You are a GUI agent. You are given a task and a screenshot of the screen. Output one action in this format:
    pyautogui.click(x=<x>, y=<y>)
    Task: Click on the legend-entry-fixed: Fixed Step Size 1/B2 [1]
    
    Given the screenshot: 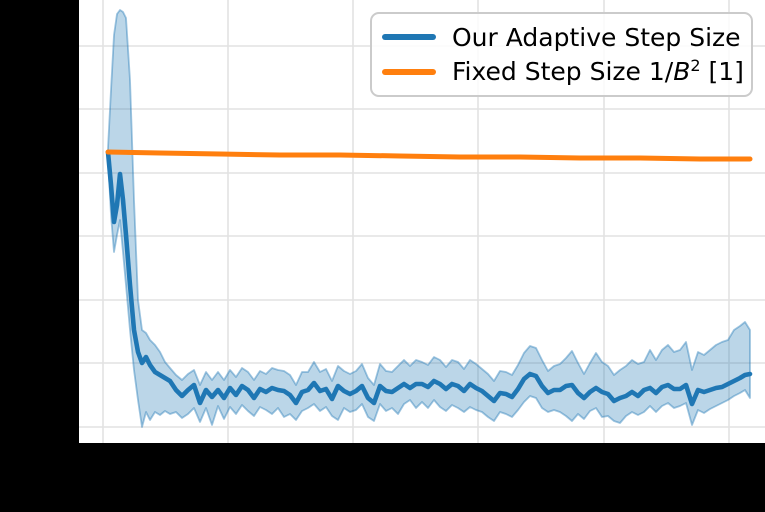 What is the action you would take?
    pyautogui.click(x=563, y=70)
    